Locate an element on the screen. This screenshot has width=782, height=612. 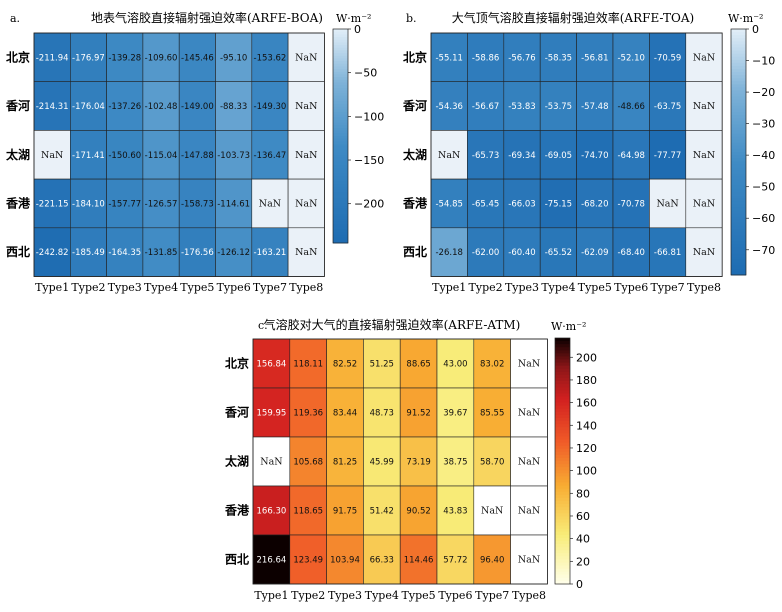
panel-a-cell-label-r0-c0: -211.94 is located at coordinates (52, 58).